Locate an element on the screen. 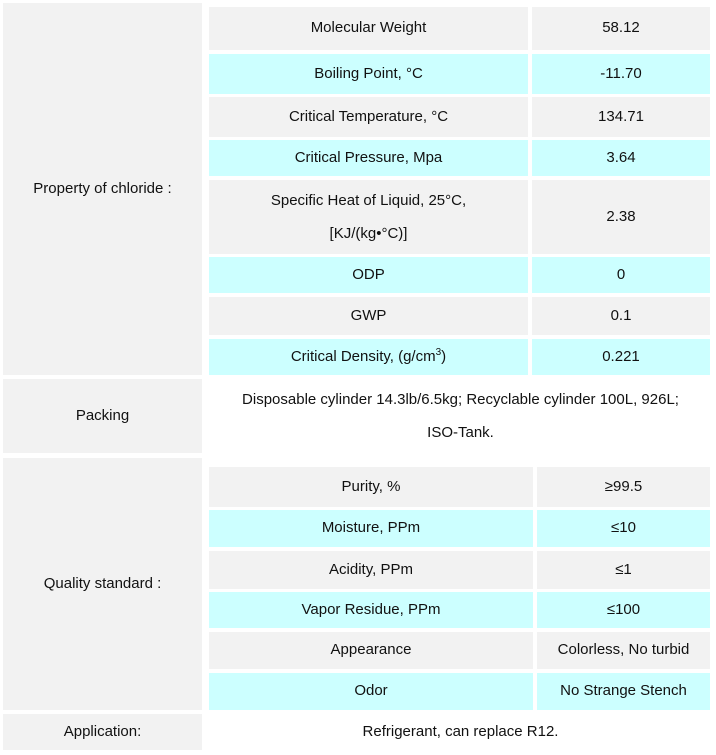  quality-label: Quality standard : is located at coordinates (102, 583).